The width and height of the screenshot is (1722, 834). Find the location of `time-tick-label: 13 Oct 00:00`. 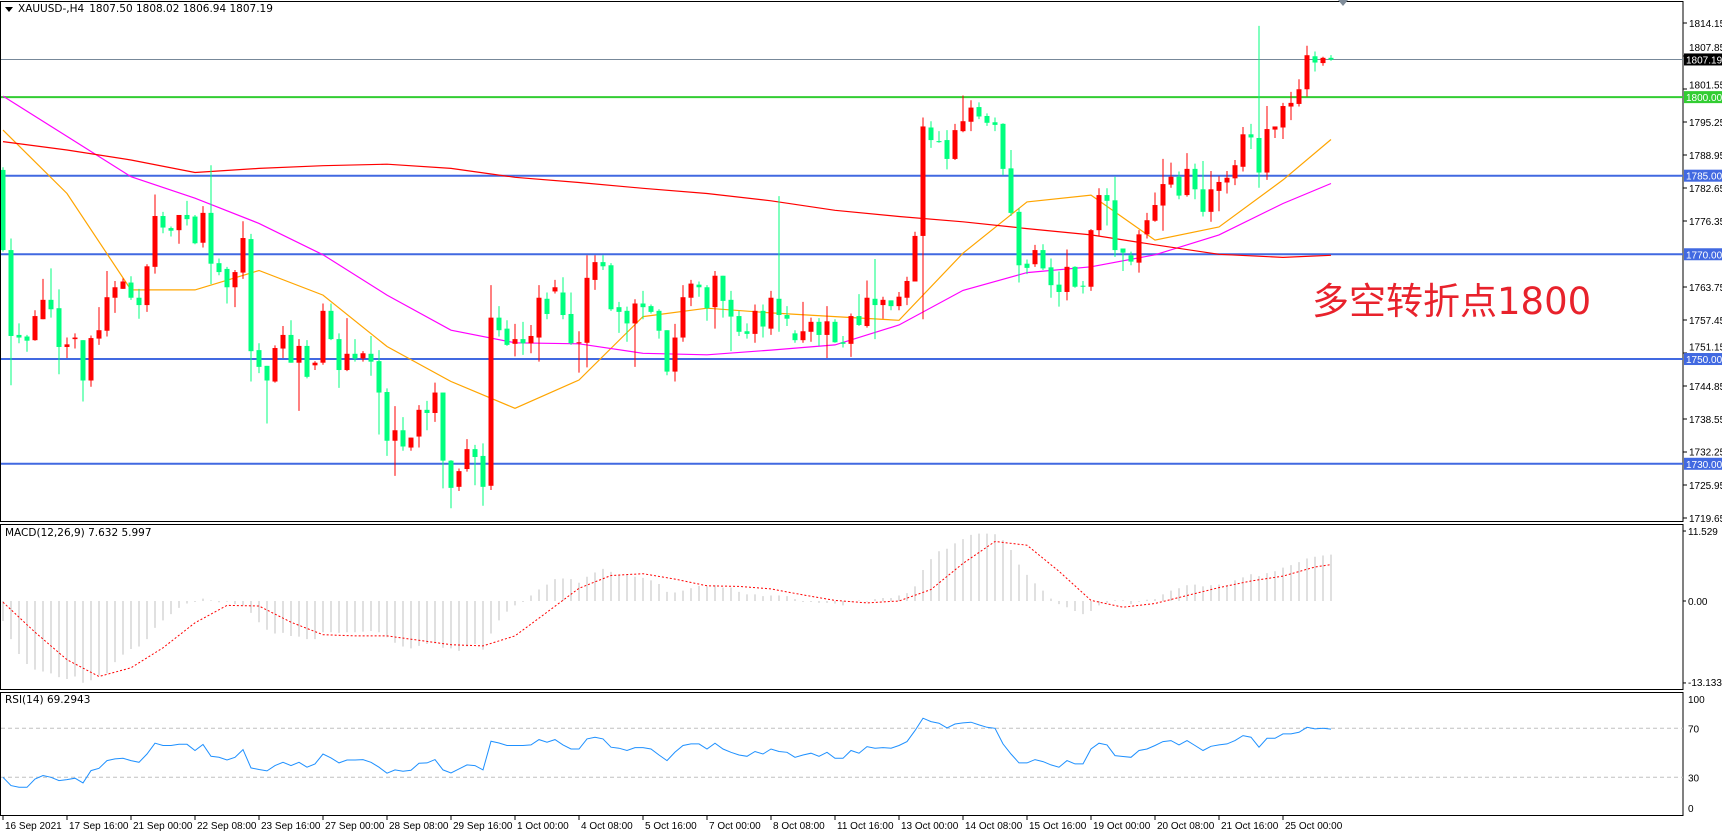

time-tick-label: 13 Oct 00:00 is located at coordinates (930, 826).